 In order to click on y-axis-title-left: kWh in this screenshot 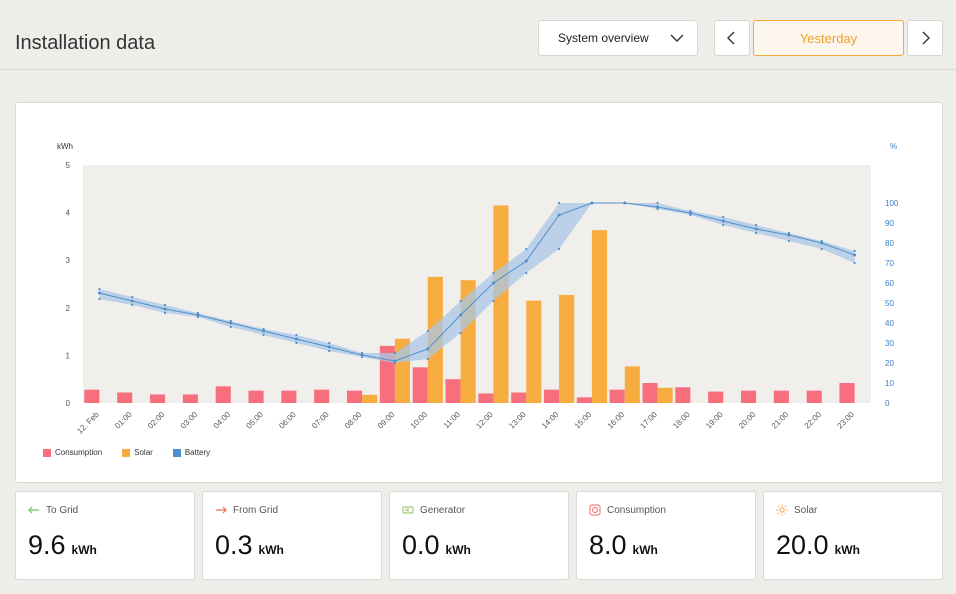, I will do `click(65, 146)`.